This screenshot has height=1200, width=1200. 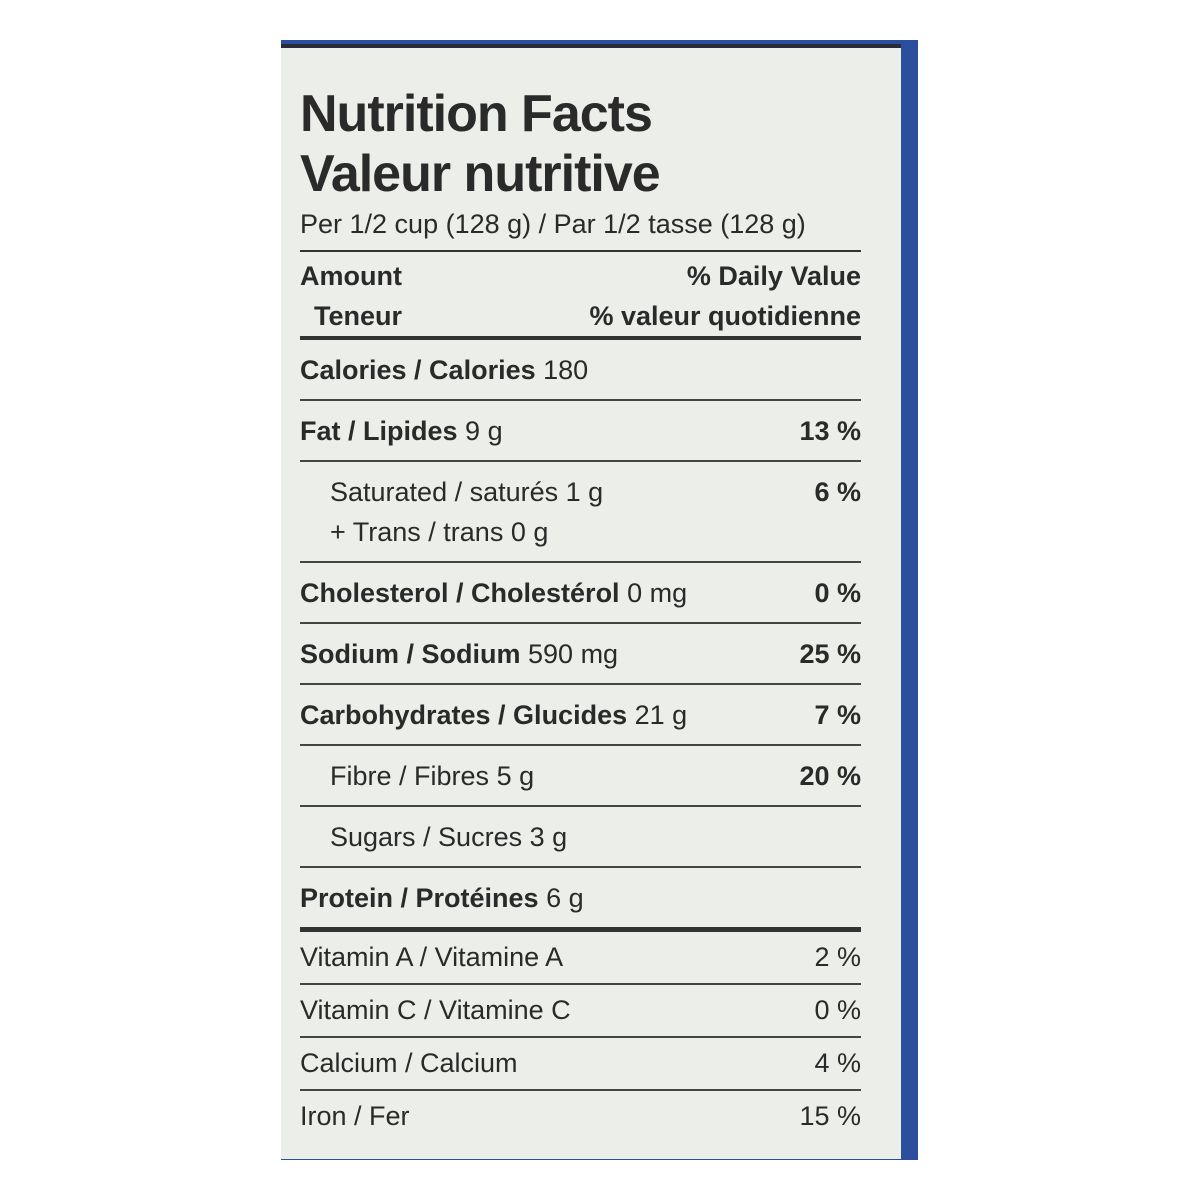 I want to click on vitamin-row: Iron / Fer 15 %, so click(x=580, y=1116).